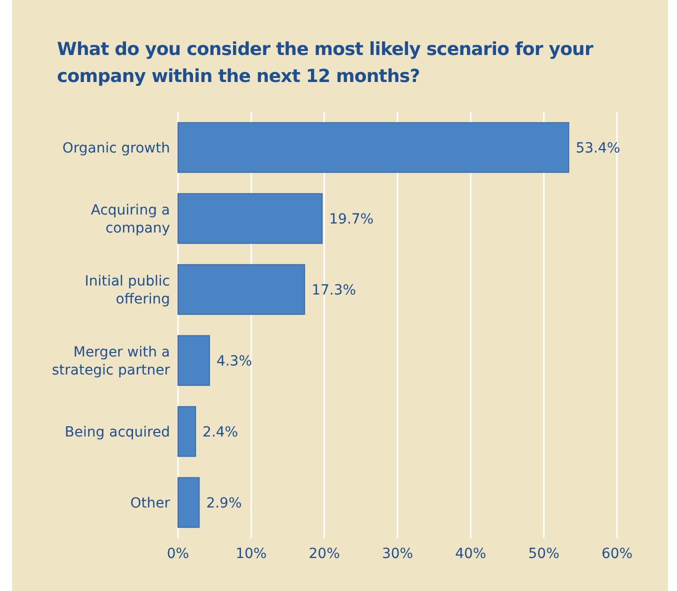 The width and height of the screenshot is (677, 591). What do you see at coordinates (470, 554) in the screenshot?
I see `x-tick-label: 40%` at bounding box center [470, 554].